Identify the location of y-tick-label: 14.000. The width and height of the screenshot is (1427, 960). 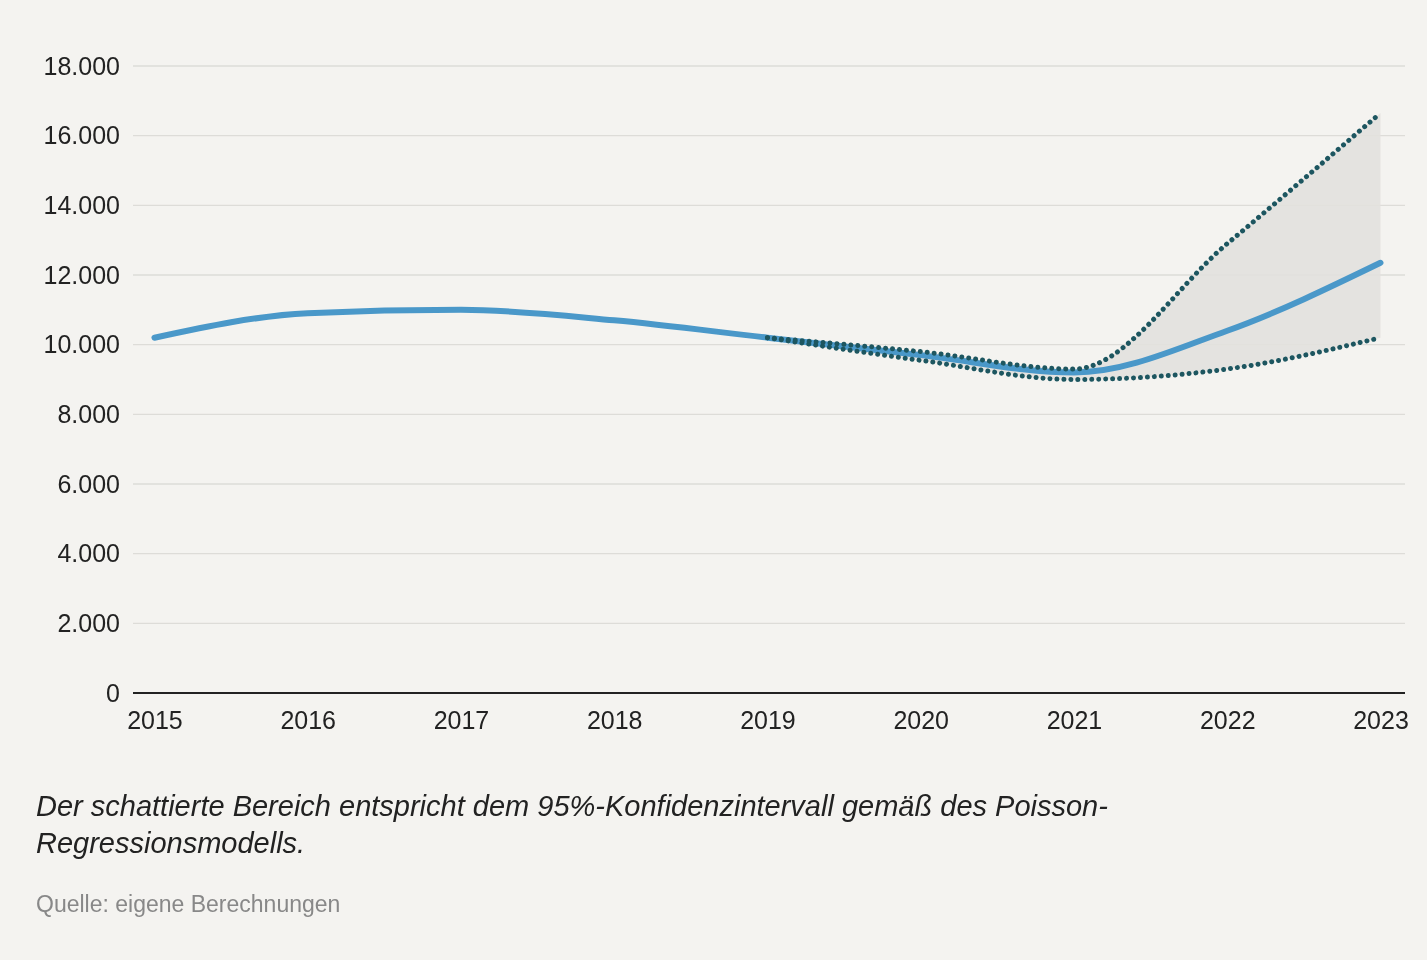
(81, 204).